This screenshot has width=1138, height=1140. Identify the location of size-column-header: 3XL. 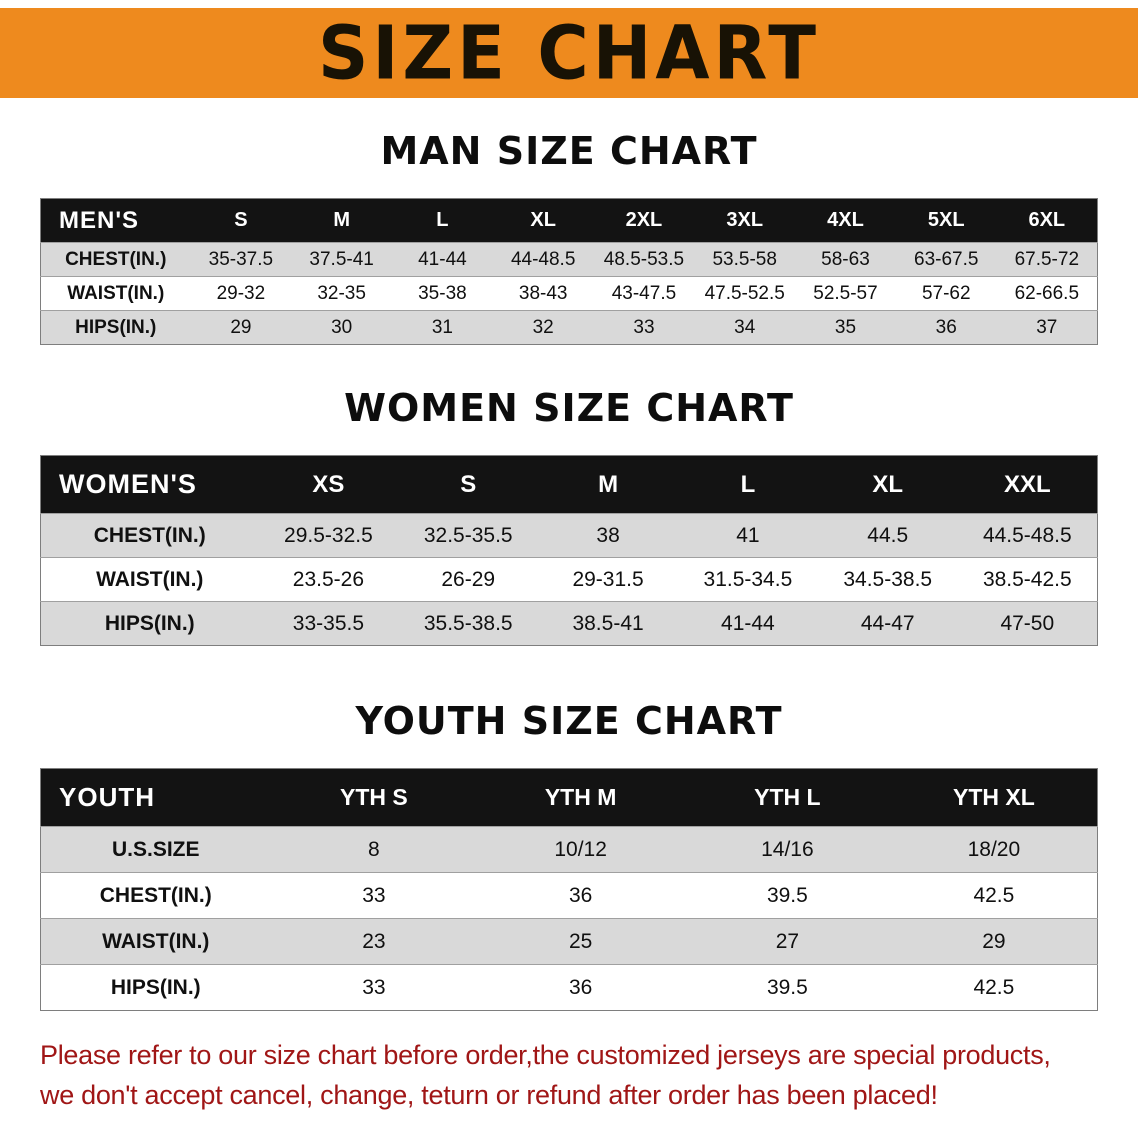
(745, 220).